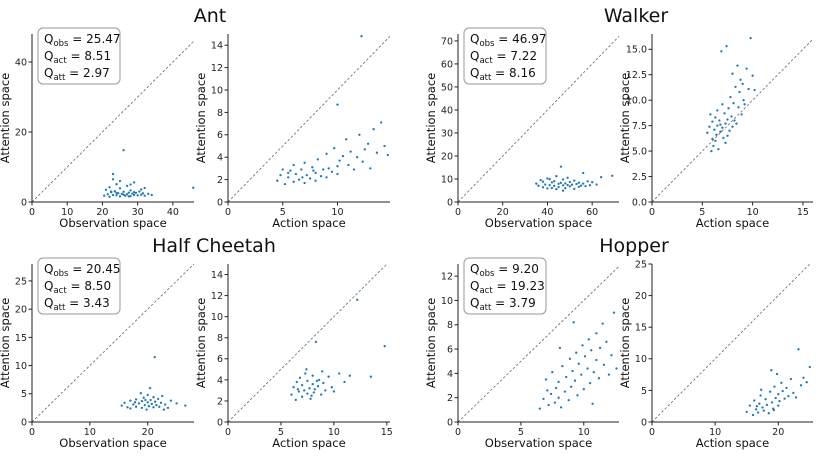  Describe the element at coordinates (731, 343) in the screenshot. I see `diagonal-line` at that location.